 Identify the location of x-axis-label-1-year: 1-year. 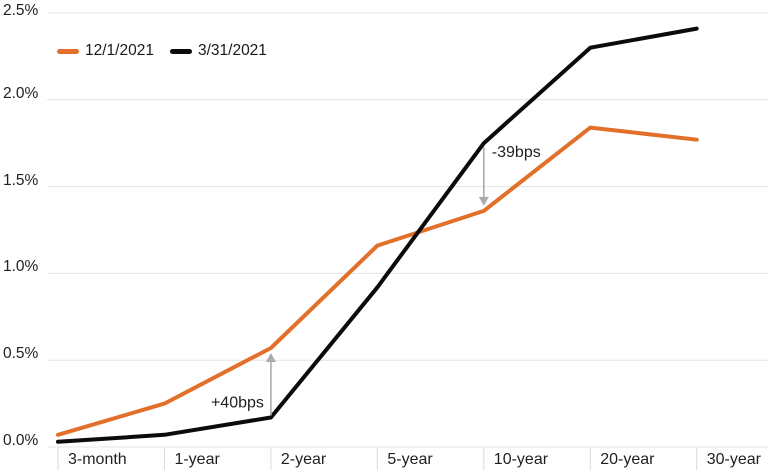
(197, 459).